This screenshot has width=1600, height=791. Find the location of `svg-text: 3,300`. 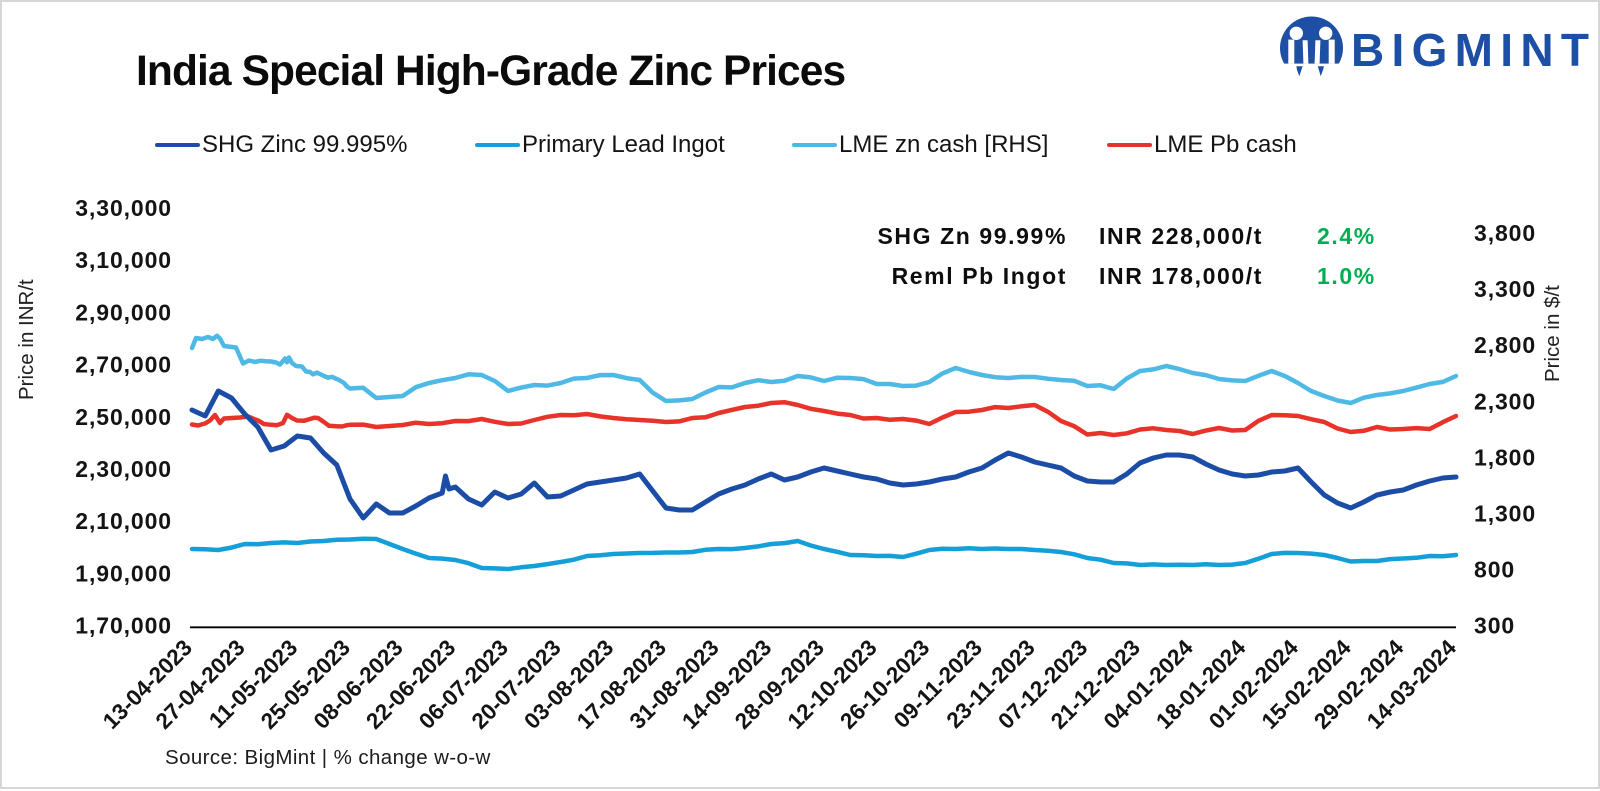

svg-text: 3,300 is located at coordinates (1505, 289).